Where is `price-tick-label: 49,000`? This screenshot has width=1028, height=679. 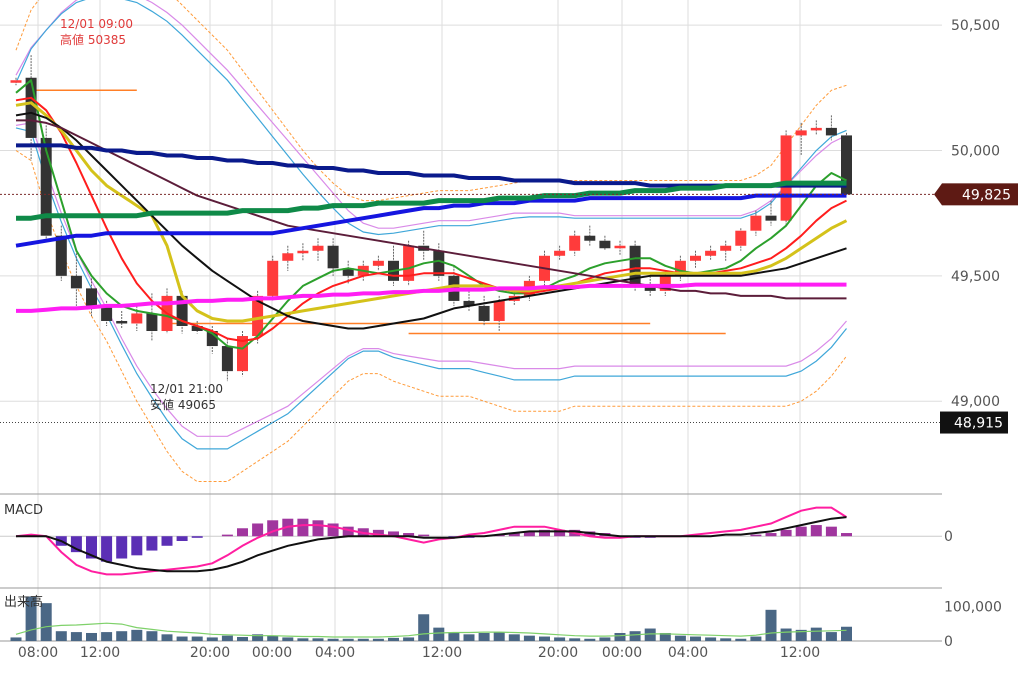
price-tick-label: 49,000 is located at coordinates (975, 402).